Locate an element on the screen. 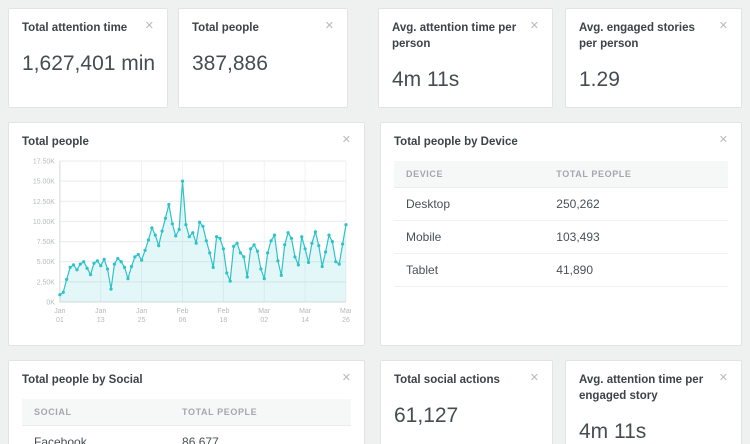 This screenshot has height=444, width=750. table-row: Desktop 250,262 is located at coordinates (561, 204).